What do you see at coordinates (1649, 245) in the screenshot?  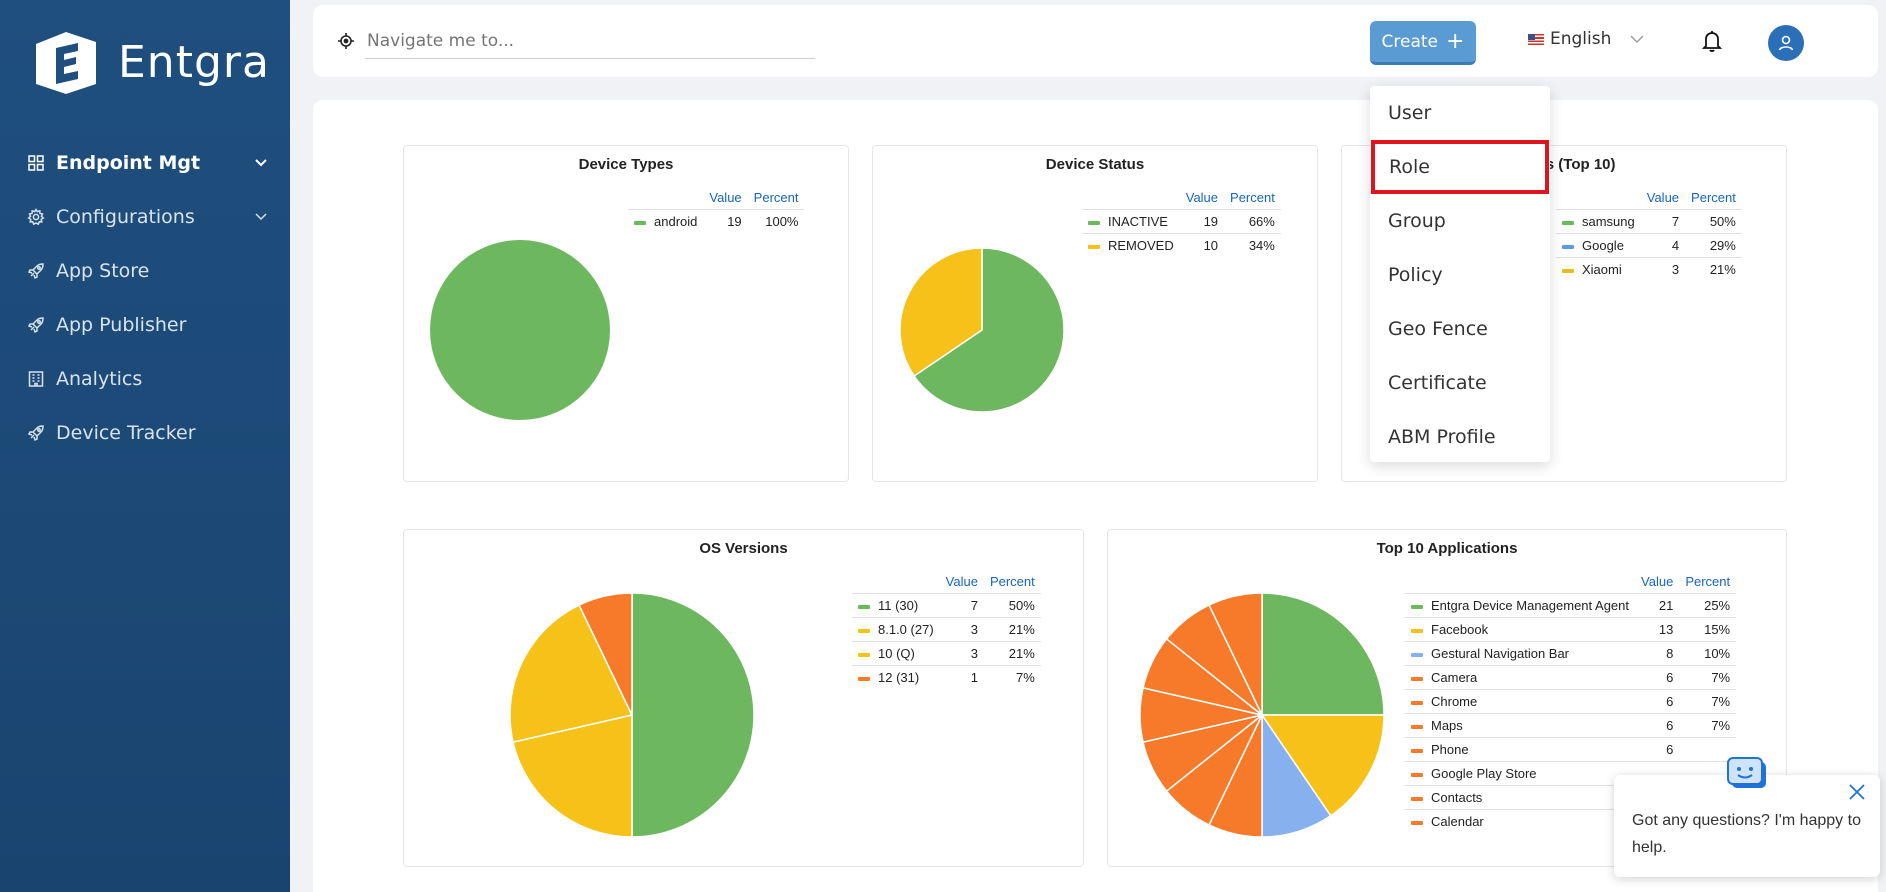 I see `legend-row: Google 4 29%` at bounding box center [1649, 245].